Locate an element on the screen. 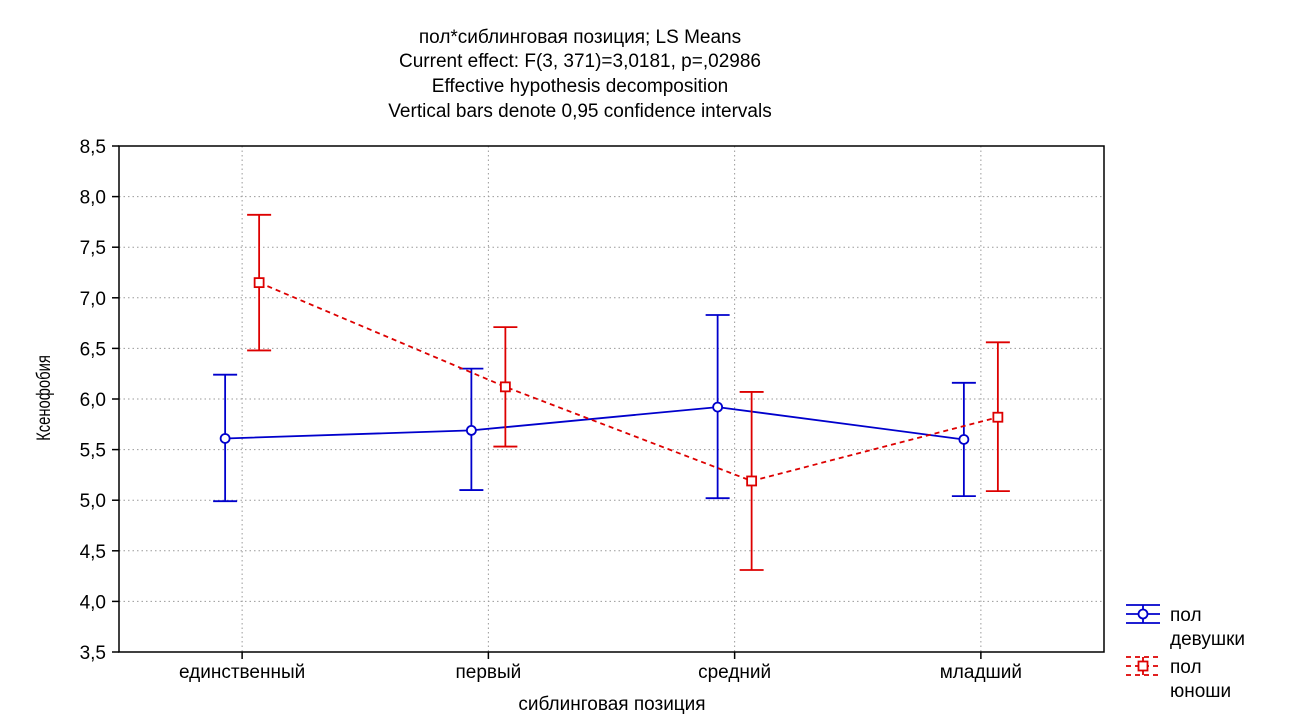  y-tick-label: 3,5 is located at coordinates (93, 653).